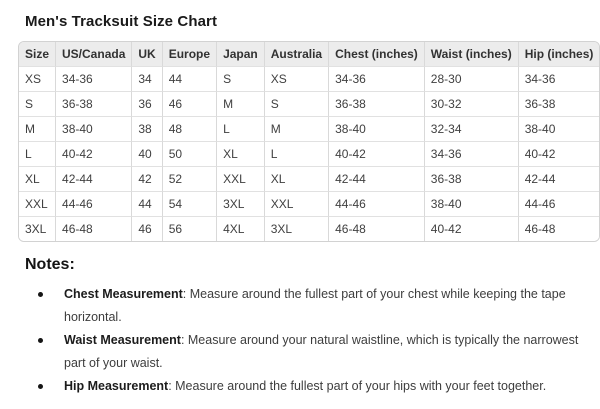  I want to click on cell: 54, so click(189, 203).